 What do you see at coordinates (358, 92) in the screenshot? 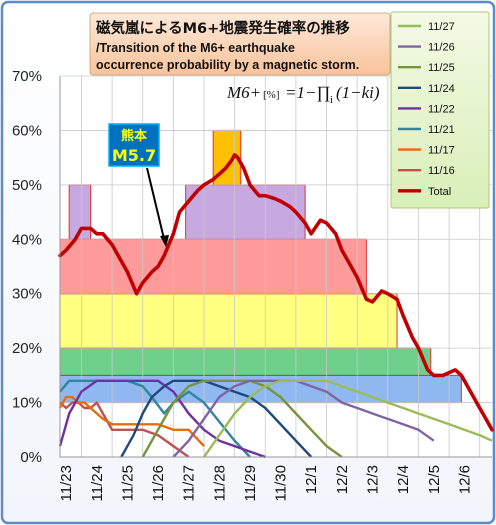
I see `formula-rhs: (1−ki)` at bounding box center [358, 92].